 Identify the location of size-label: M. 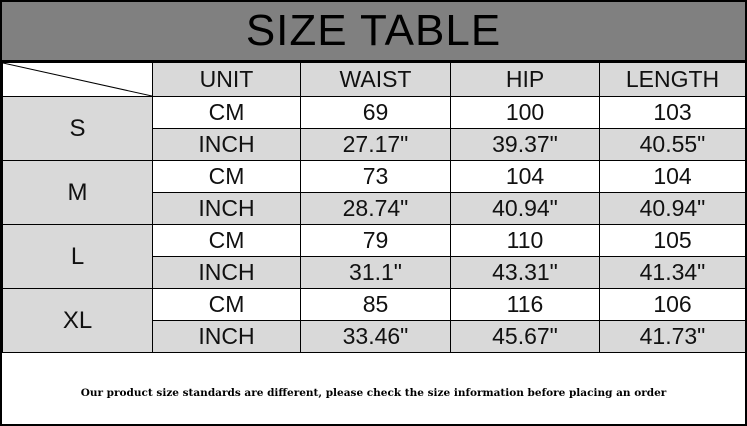
(77, 192).